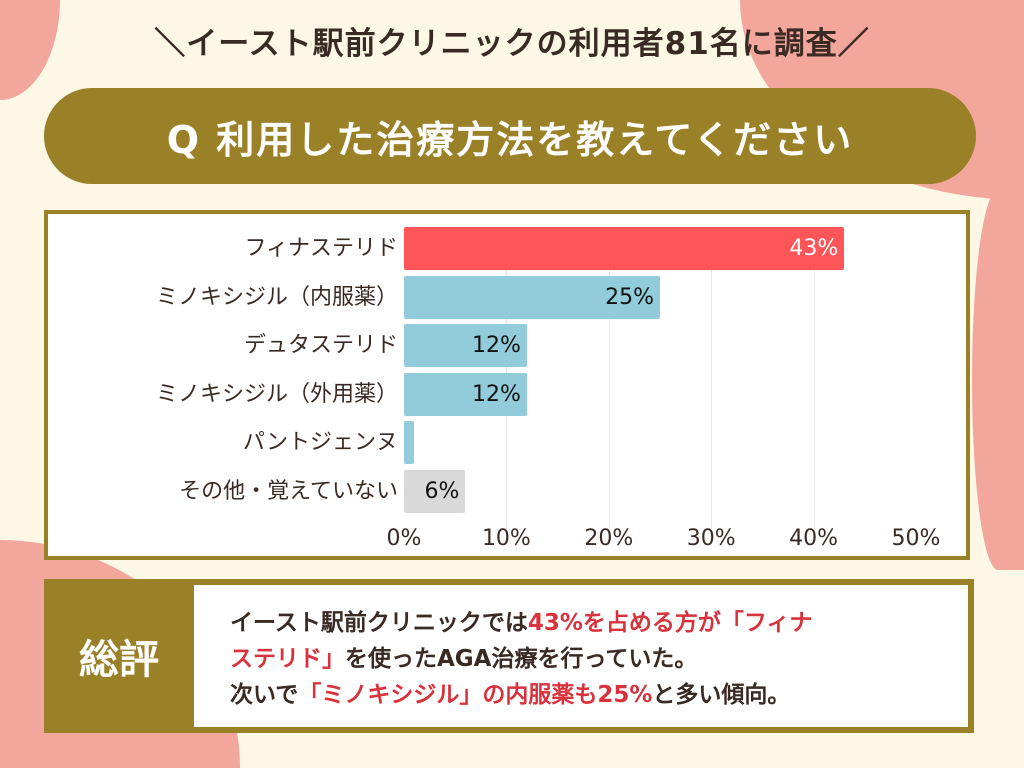 The image size is (1024, 768). What do you see at coordinates (670, 623) in the screenshot?
I see `summary-segment: 43%を占める方が「フィナ` at bounding box center [670, 623].